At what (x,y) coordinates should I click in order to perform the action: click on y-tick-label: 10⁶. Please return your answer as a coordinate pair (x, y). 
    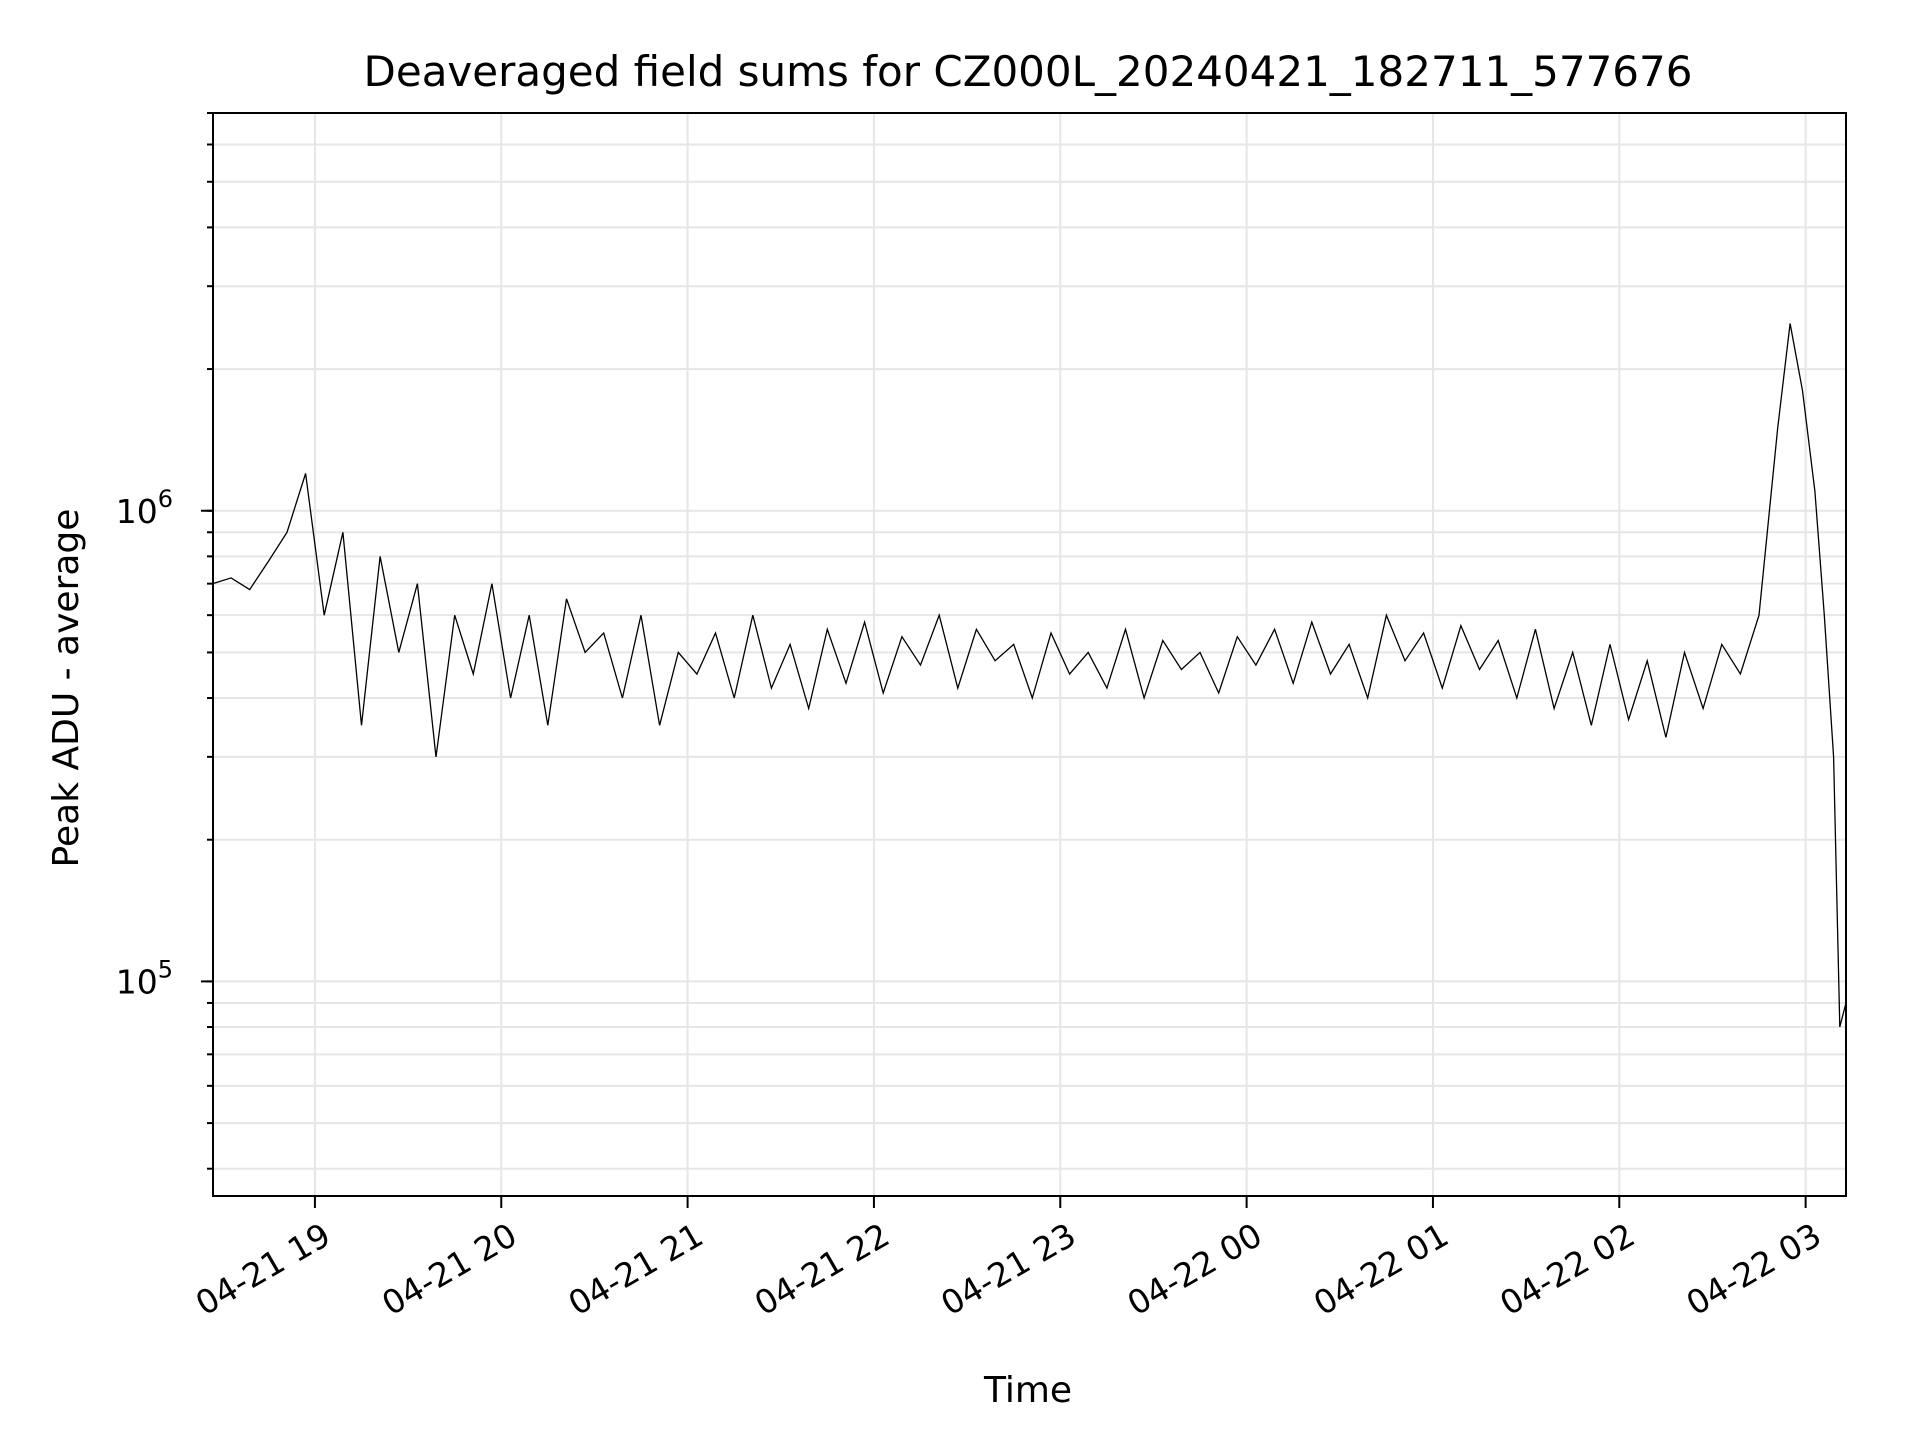
    Looking at the image, I should click on (144, 508).